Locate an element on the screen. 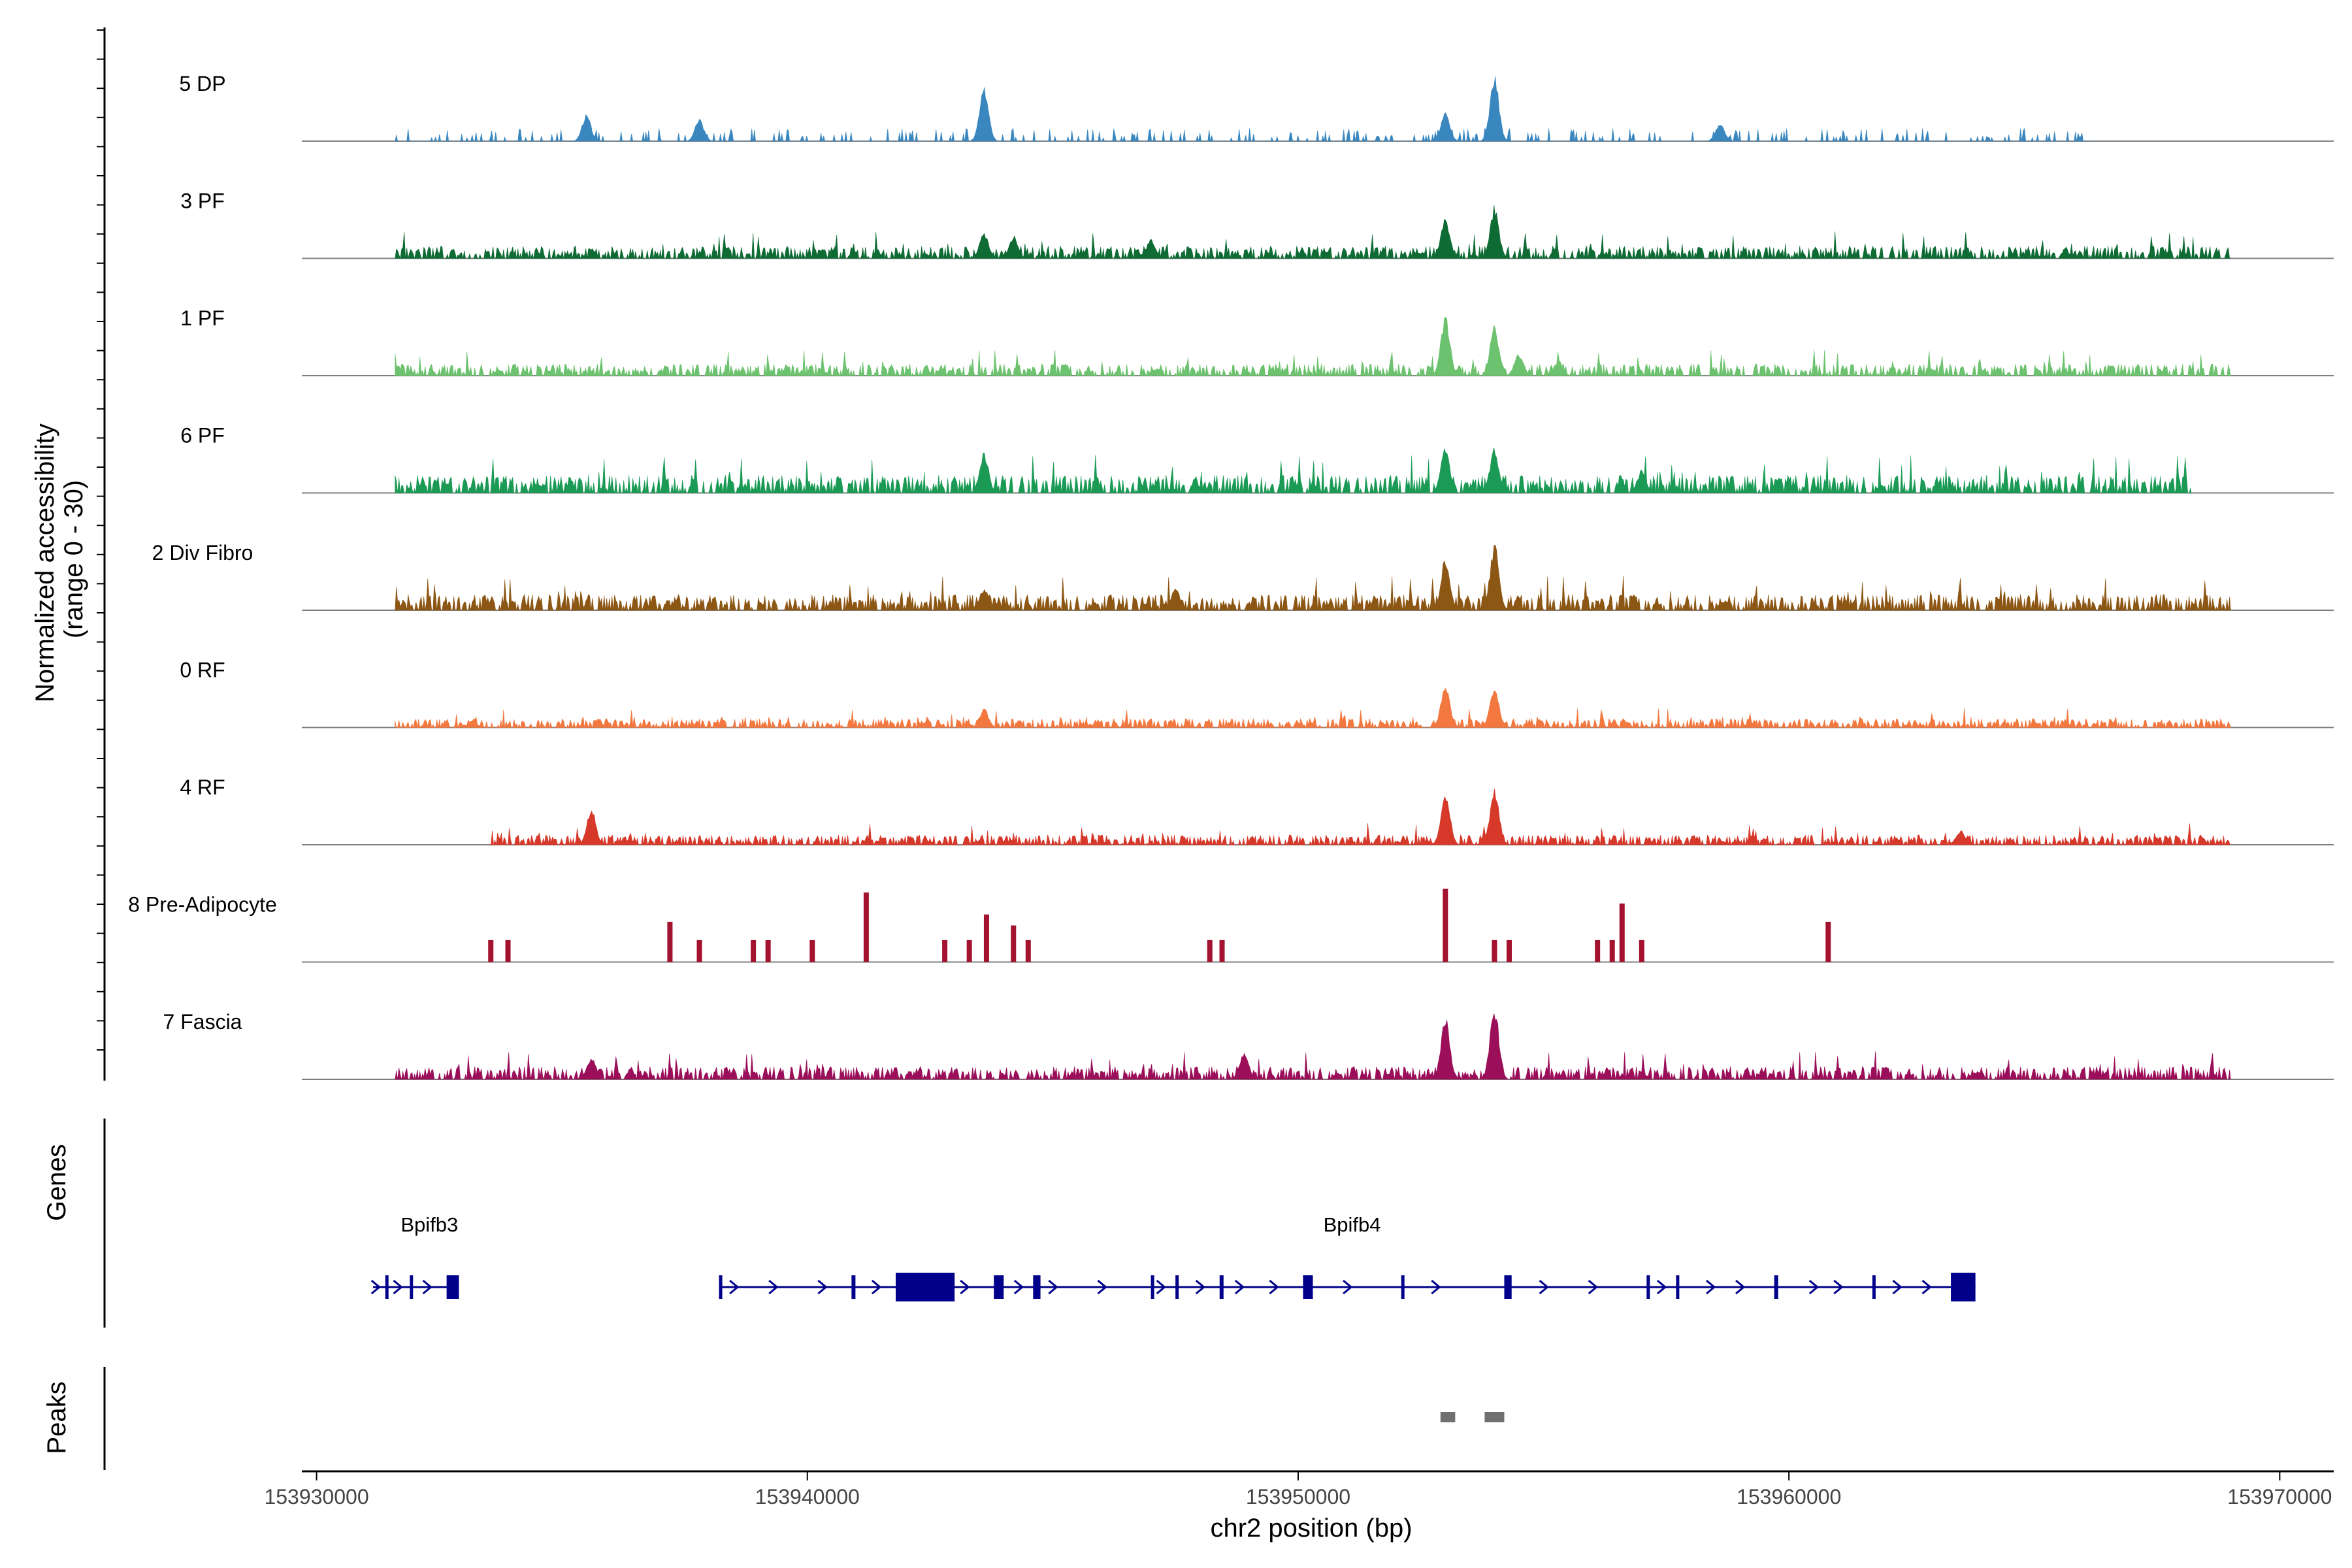  gene-bpifb4: Bpifb4 is located at coordinates (1347, 1257).